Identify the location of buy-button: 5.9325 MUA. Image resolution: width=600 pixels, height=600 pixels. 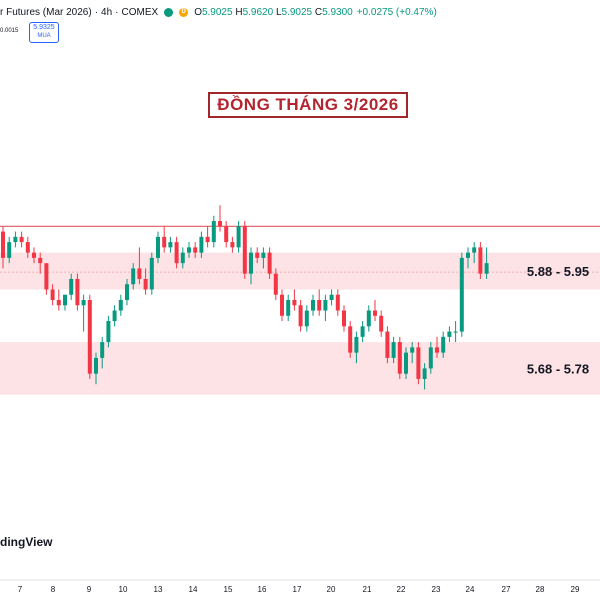
(44, 32).